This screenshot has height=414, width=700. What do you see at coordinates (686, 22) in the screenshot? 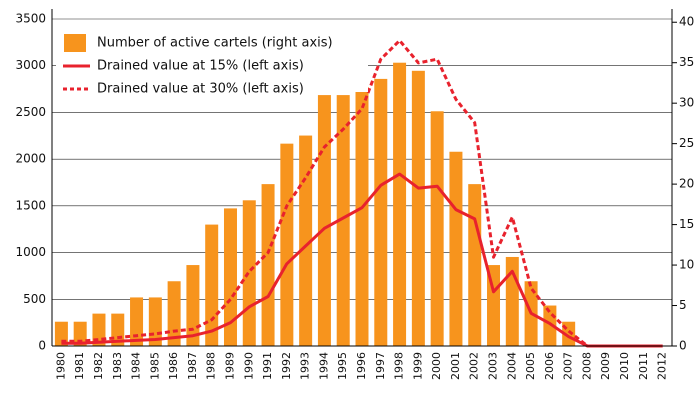
I see `y2-tick-label: 40` at bounding box center [686, 22].